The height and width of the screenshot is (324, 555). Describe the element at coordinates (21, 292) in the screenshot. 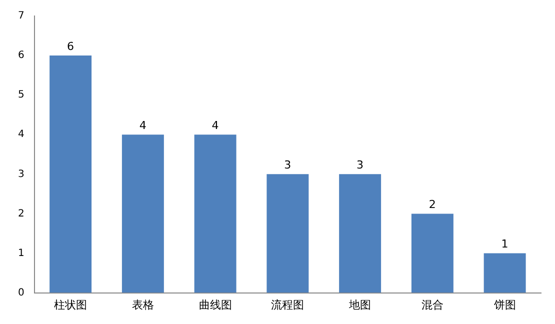

I see `y-tick-label: 0` at that location.